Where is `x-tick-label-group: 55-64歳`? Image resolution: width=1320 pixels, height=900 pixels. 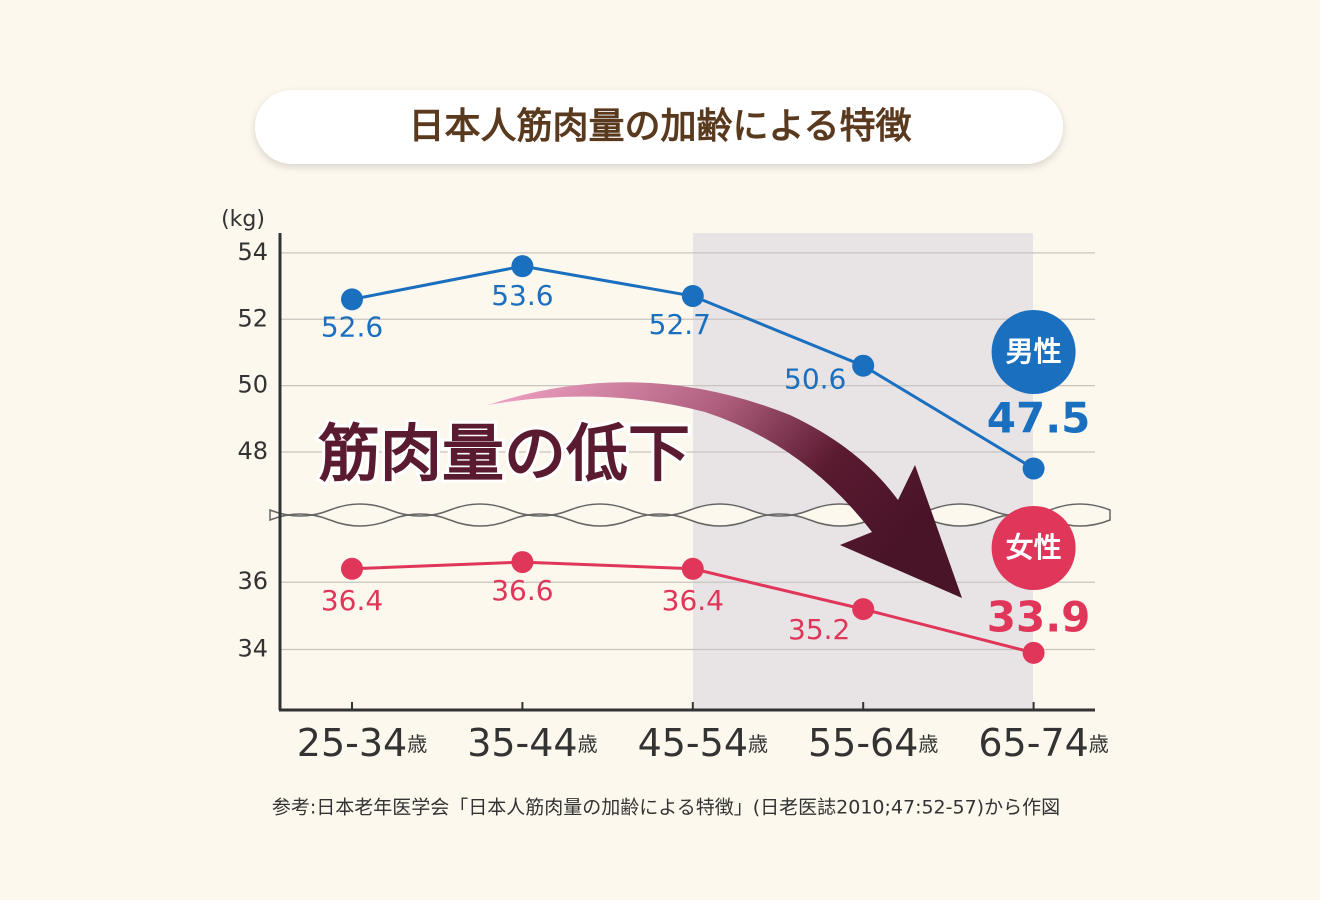 x-tick-label-group: 55-64歳 is located at coordinates (873, 743).